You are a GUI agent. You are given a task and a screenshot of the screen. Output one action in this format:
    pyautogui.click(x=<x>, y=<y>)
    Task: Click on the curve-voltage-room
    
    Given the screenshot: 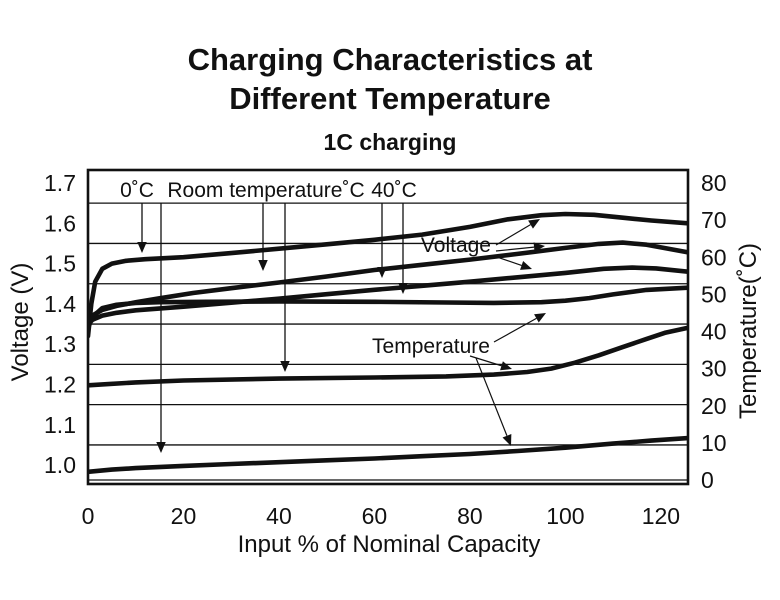 What is the action you would take?
    pyautogui.click(x=388, y=282)
    